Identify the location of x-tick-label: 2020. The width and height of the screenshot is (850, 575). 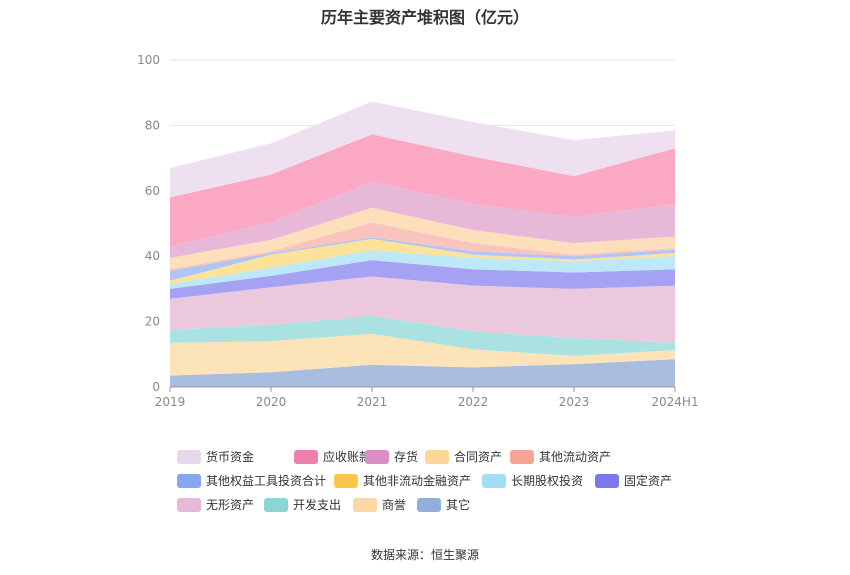
(271, 402).